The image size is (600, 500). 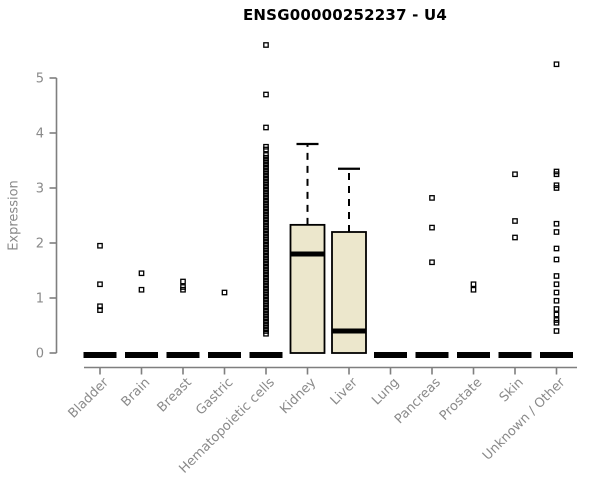 I want to click on boxplot-liver, so click(x=349, y=260).